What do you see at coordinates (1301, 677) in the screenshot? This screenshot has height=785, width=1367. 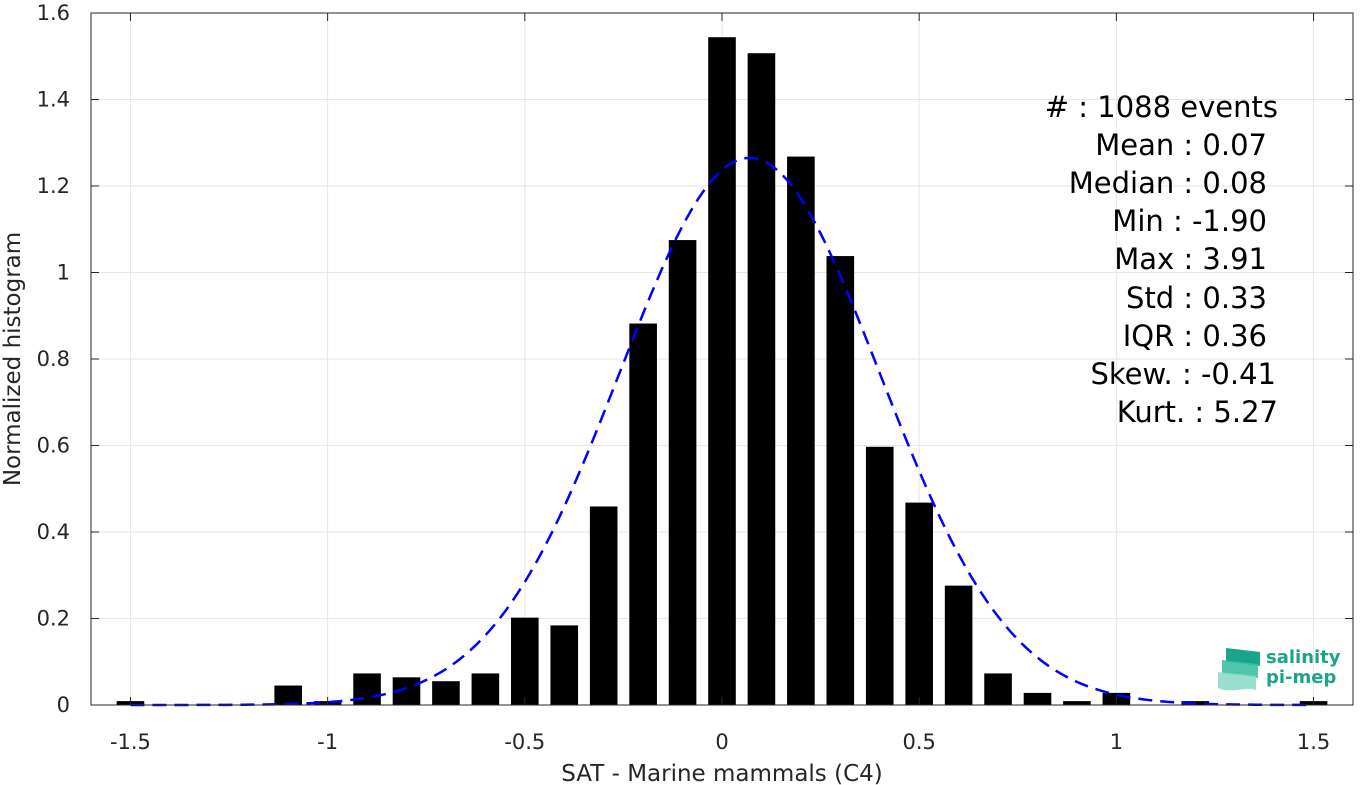 I see `logo-line-pimep: pi-mep` at bounding box center [1301, 677].